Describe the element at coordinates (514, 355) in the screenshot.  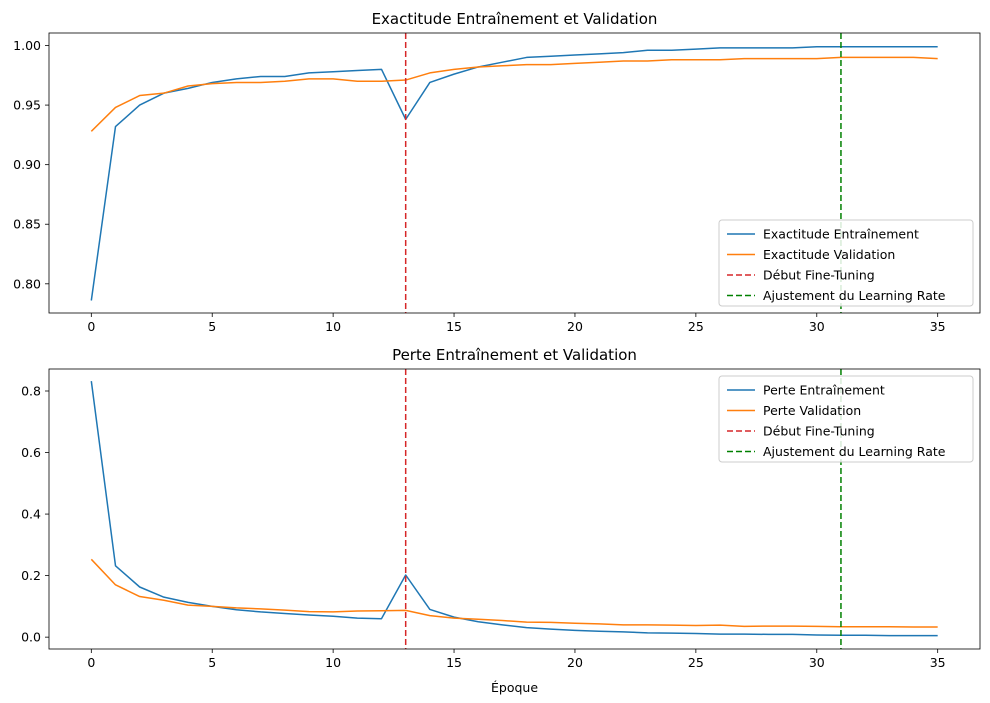
I see `chart-title: Perte Entraînement et Validation` at that location.